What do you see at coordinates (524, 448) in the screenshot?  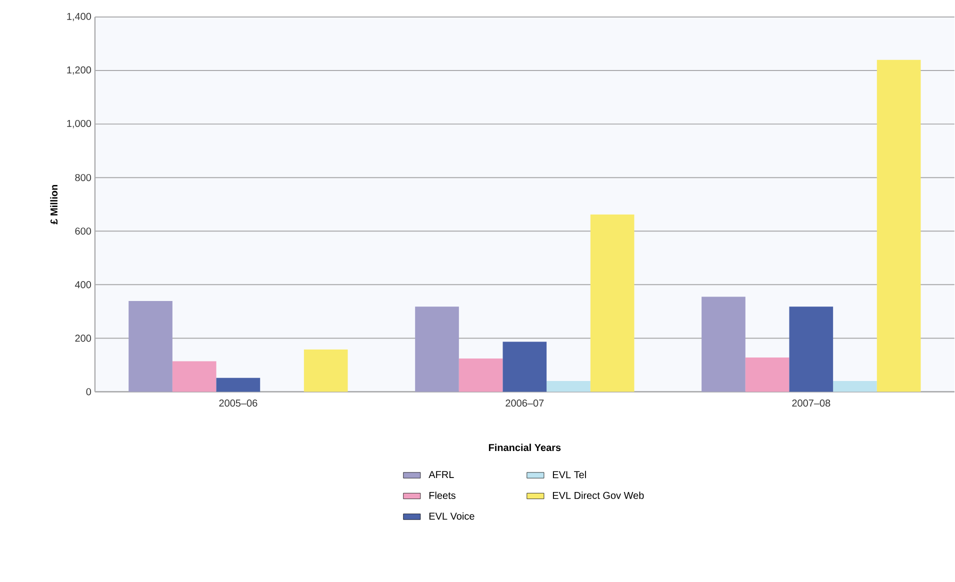 I see `x-axis-title: Financial Years` at bounding box center [524, 448].